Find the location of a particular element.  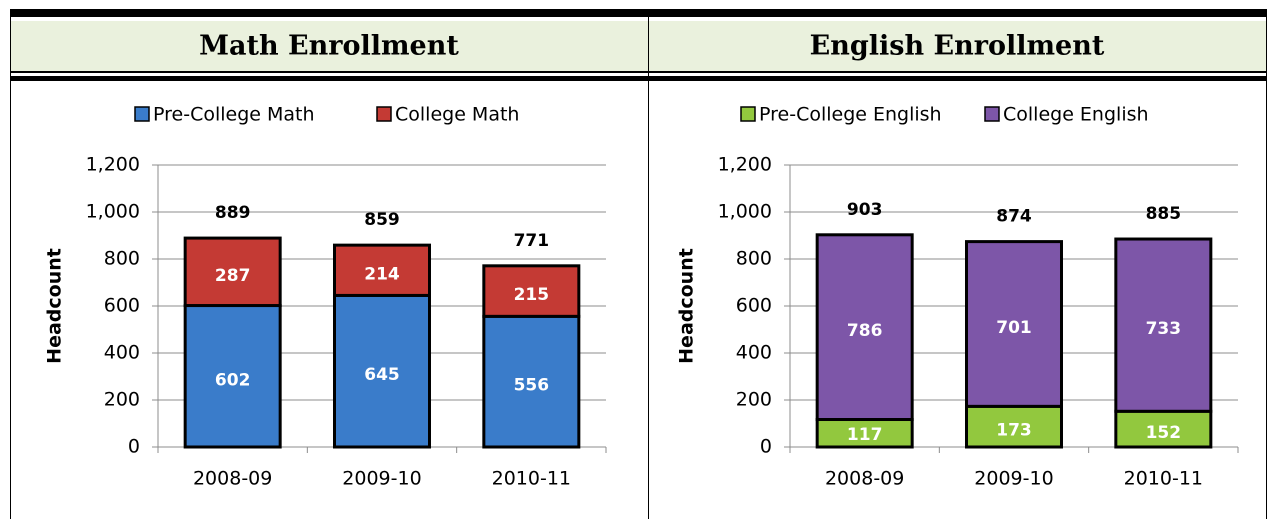

value-label: 287 is located at coordinates (233, 276).